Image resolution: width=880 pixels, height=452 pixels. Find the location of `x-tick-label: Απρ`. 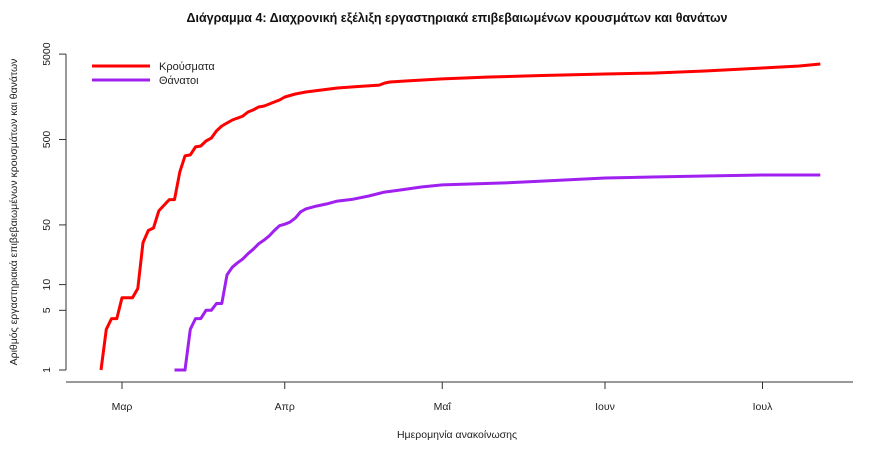

x-tick-label: Απρ is located at coordinates (285, 407).